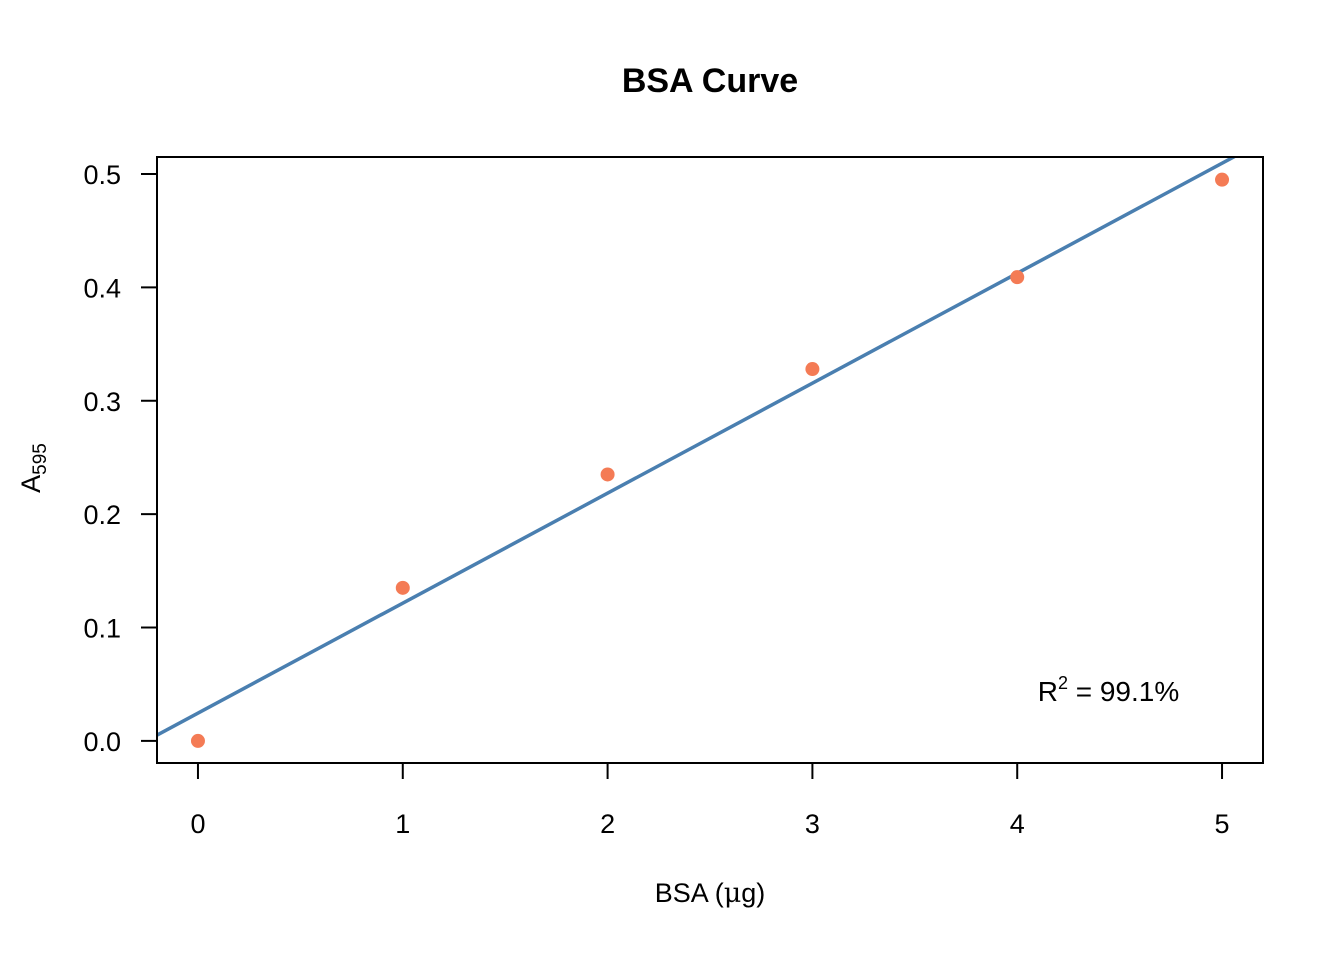  Describe the element at coordinates (40, 459) in the screenshot. I see `y-axis-label-subscript: 595` at that location.